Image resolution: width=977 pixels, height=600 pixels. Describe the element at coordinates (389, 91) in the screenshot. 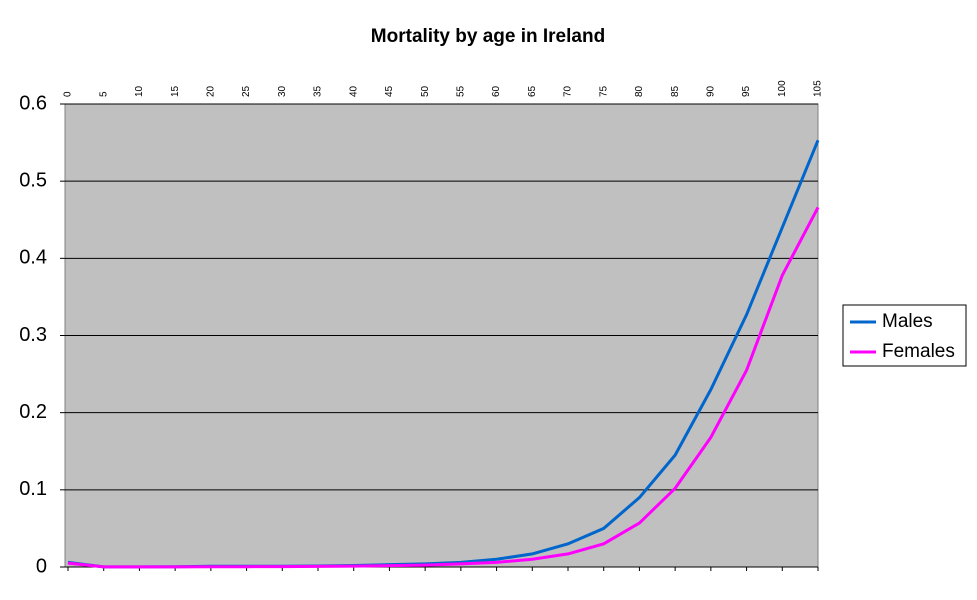

I see `x-tick-label: 45` at that location.